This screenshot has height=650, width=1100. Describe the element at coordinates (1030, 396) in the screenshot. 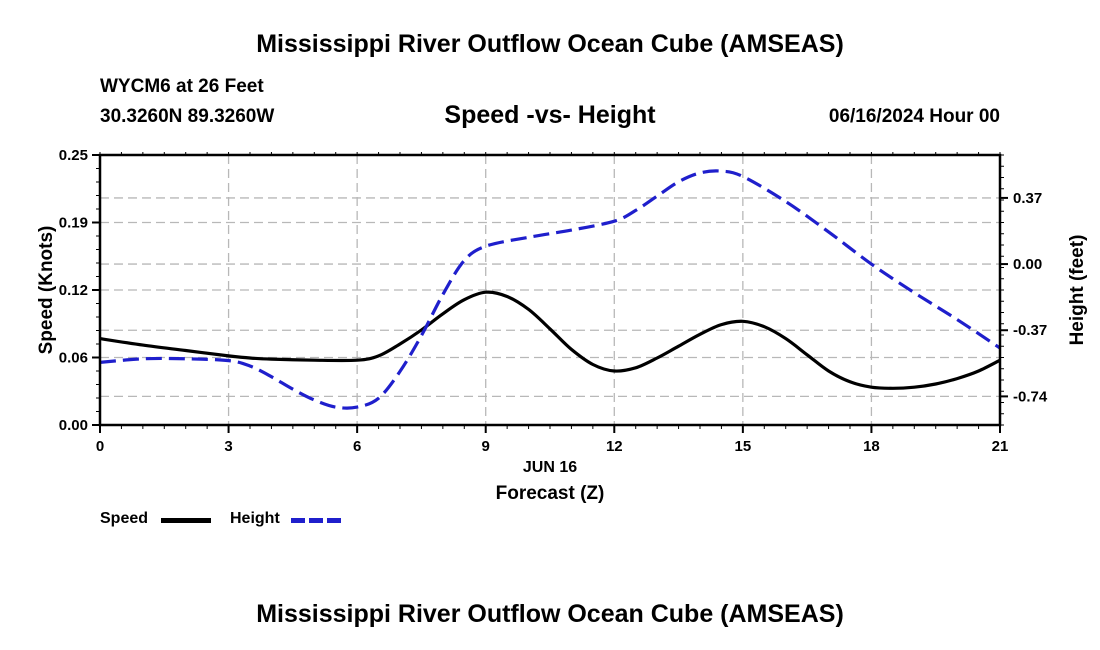

I see `y-right-tick-label: -0.74` at that location.